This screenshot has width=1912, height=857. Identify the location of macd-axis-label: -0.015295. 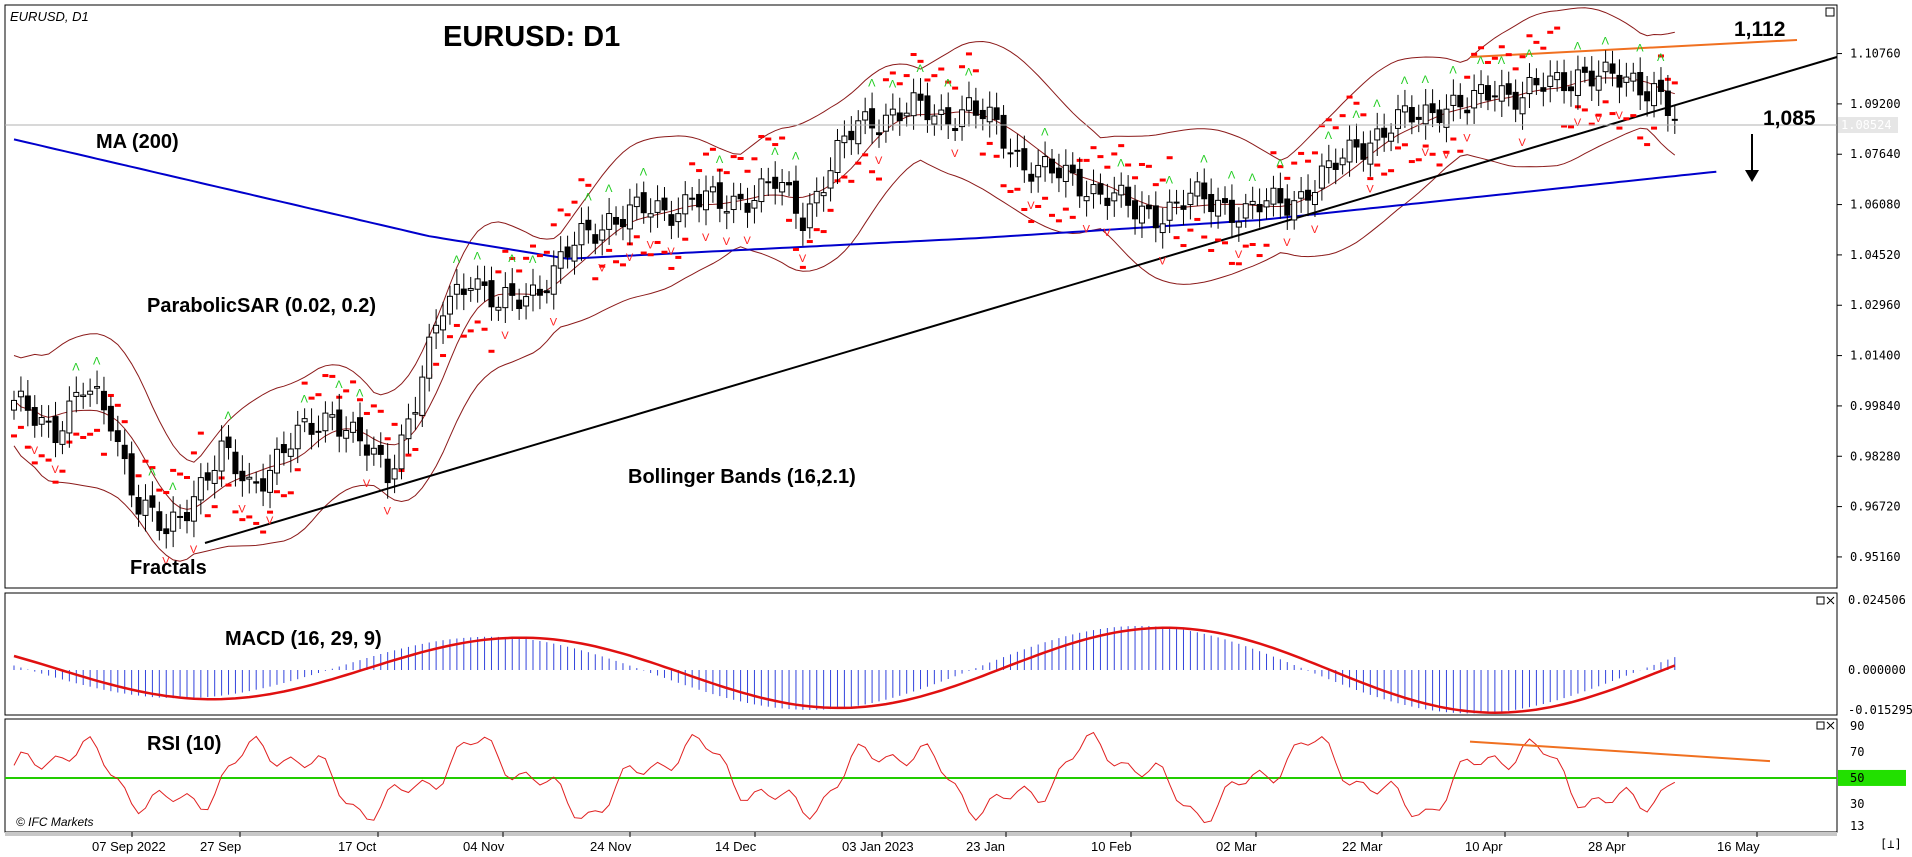
(1880, 710).